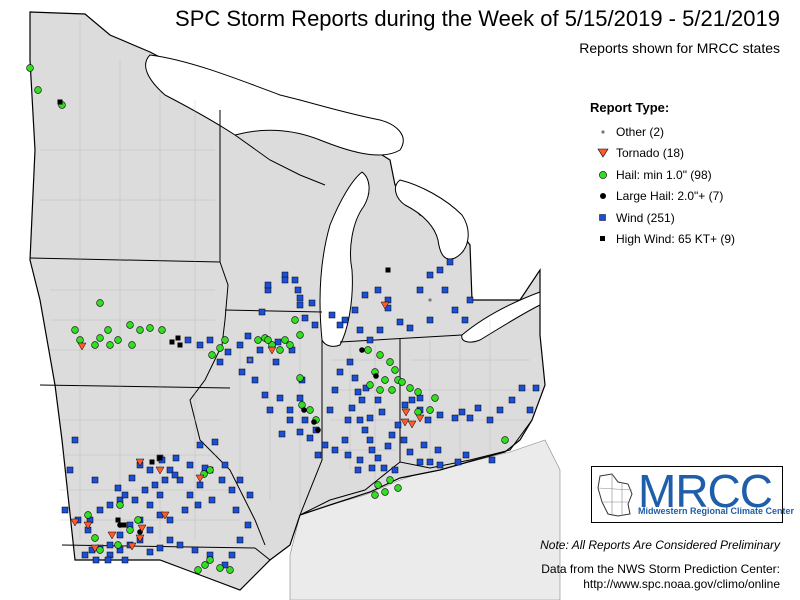 This screenshot has width=800, height=600. What do you see at coordinates (662, 240) in the screenshot?
I see `legend-item-high-wind: High Wind: 65 KT+ (9)` at bounding box center [662, 240].